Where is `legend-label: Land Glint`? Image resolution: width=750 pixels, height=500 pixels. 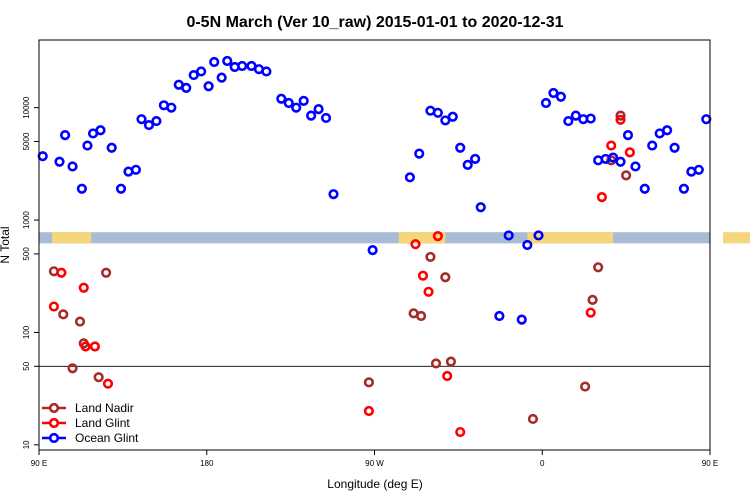 legend-label: Land Glint is located at coordinates (102, 423).